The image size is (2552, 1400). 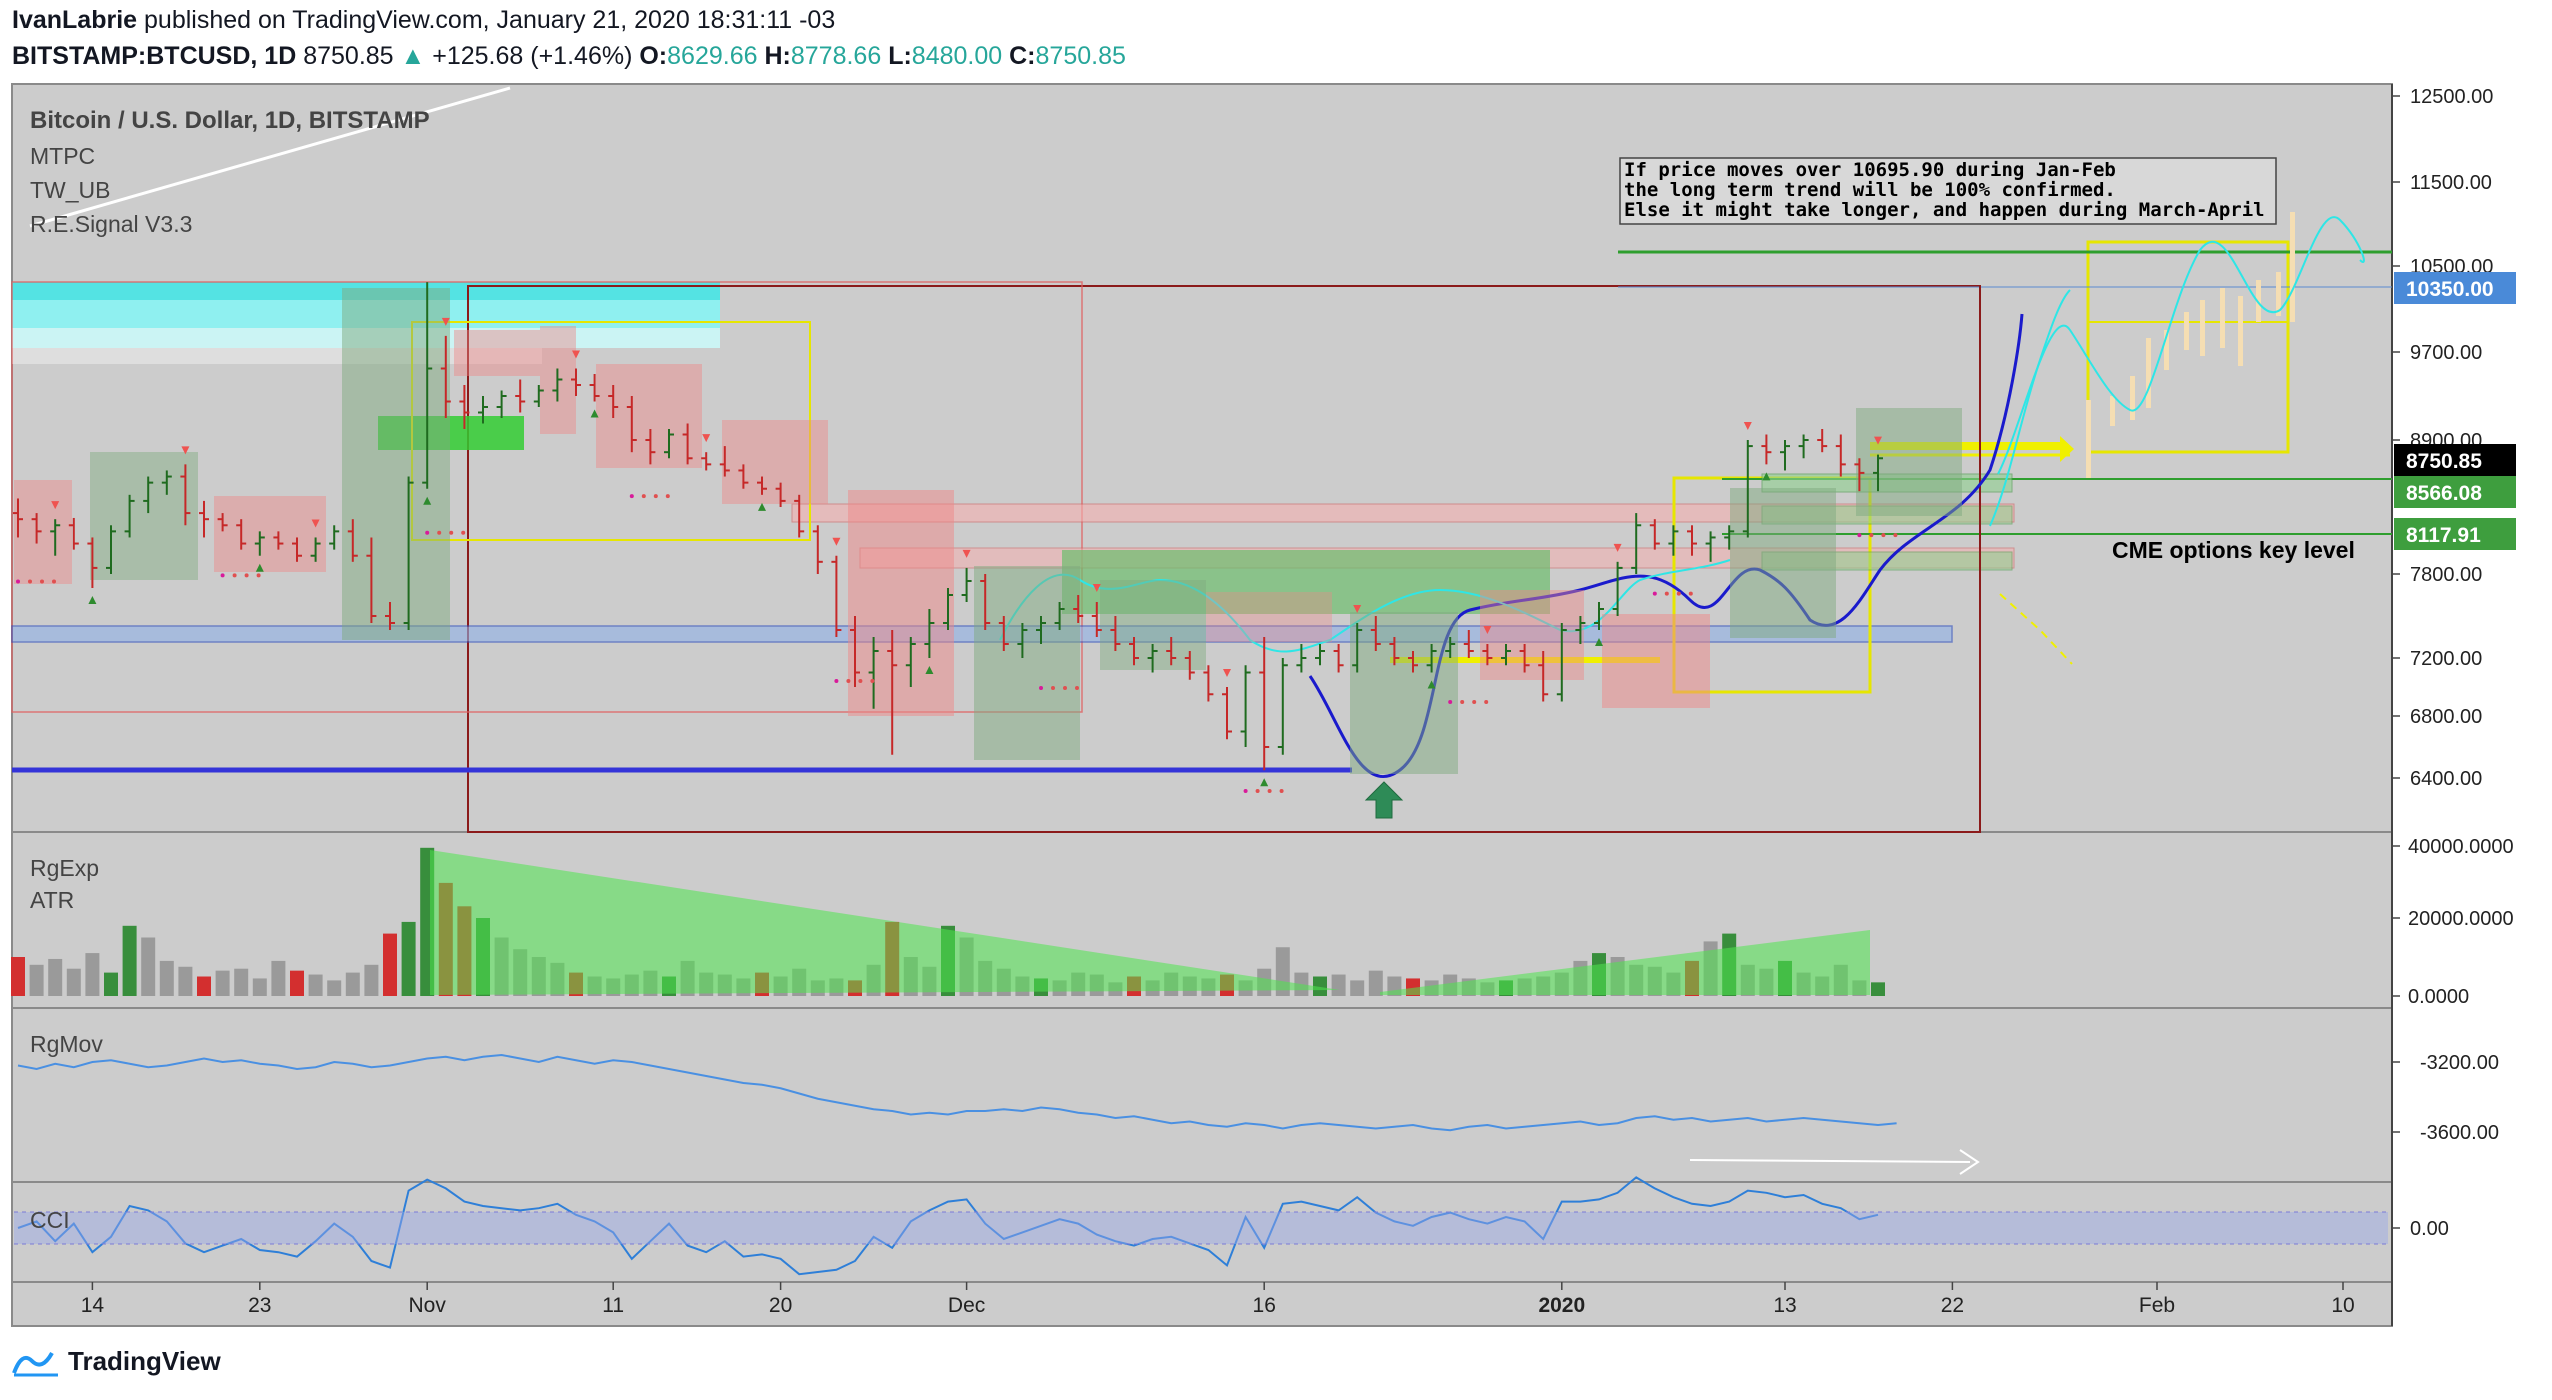 What do you see at coordinates (116, 1361) in the screenshot?
I see `footer-brand: TradingView` at bounding box center [116, 1361].